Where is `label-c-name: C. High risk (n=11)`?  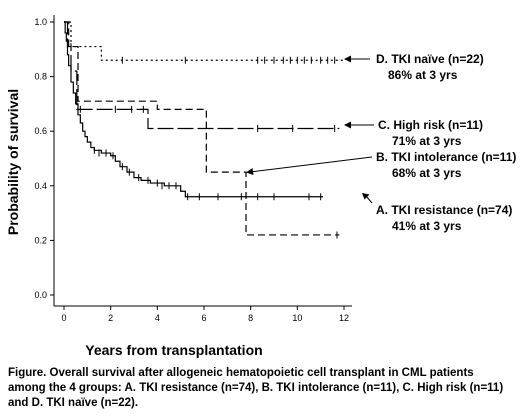 label-c-name: C. High risk (n=11) is located at coordinates (430, 125).